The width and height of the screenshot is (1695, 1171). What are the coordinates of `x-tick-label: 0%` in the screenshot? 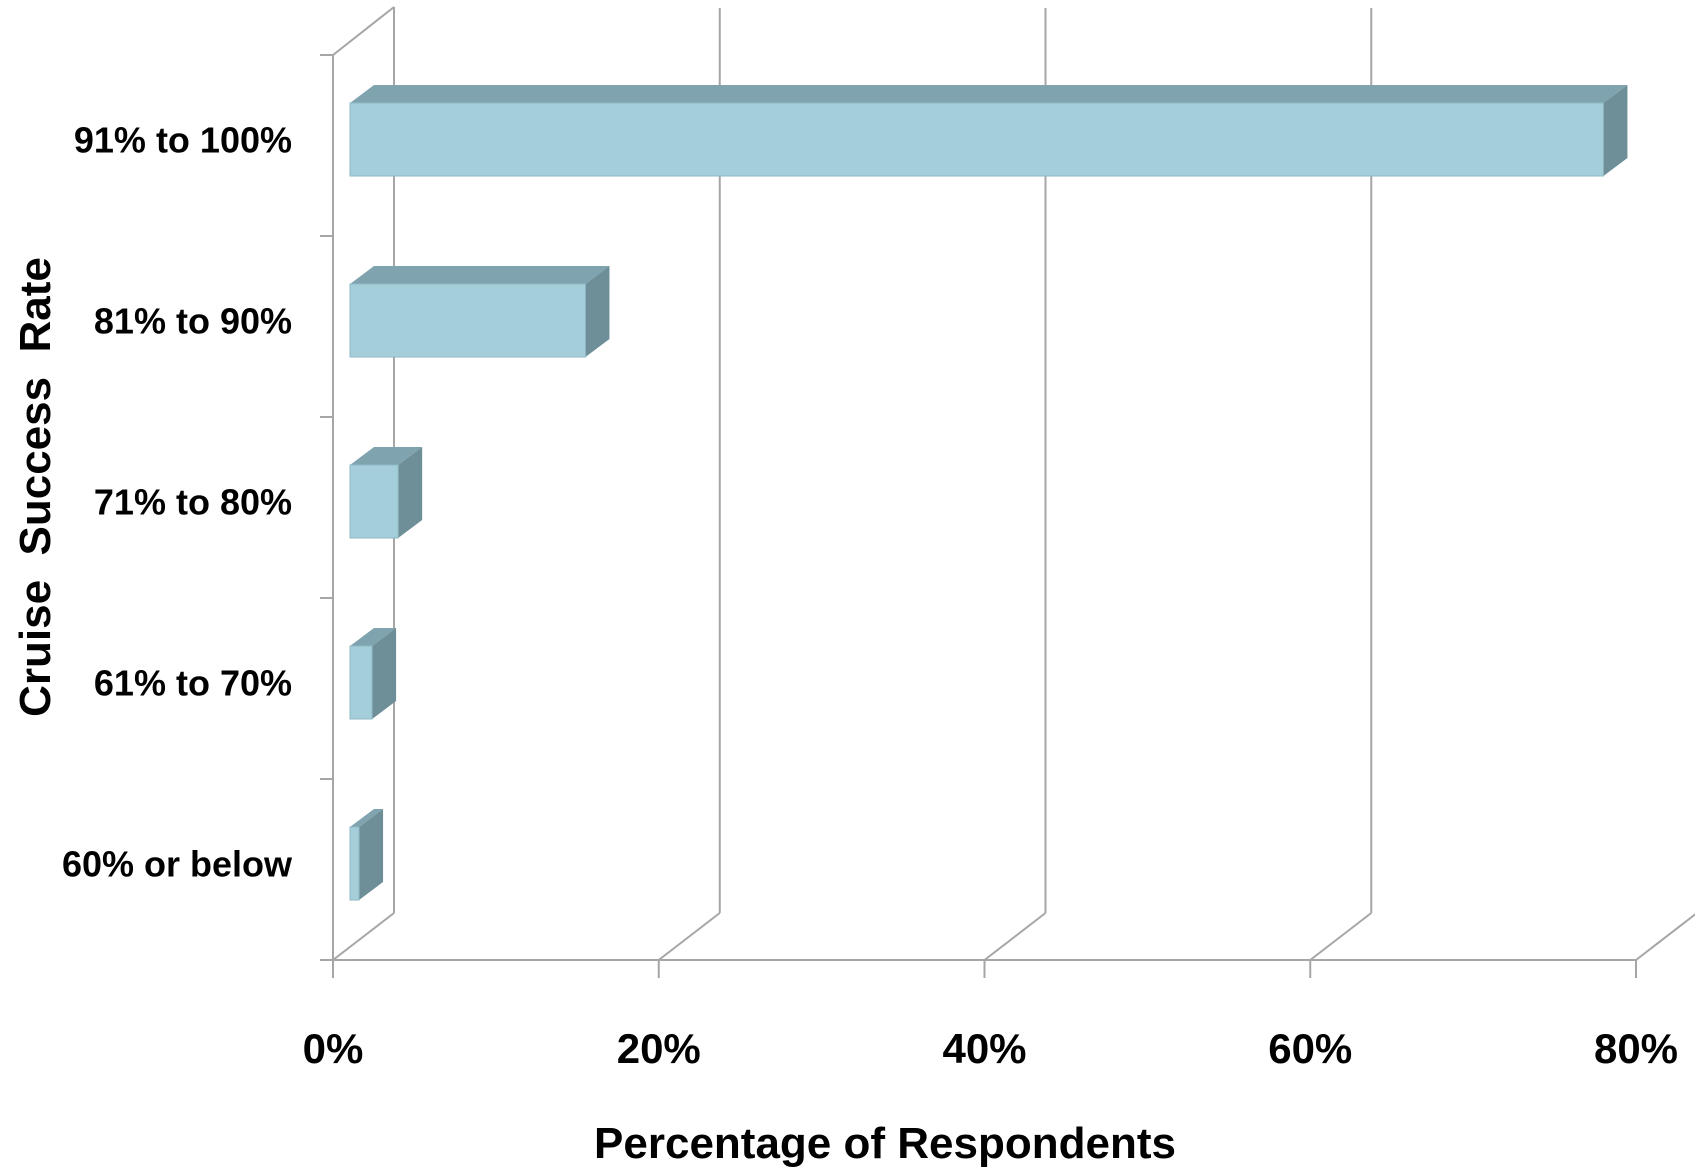 It's located at (333, 1048).